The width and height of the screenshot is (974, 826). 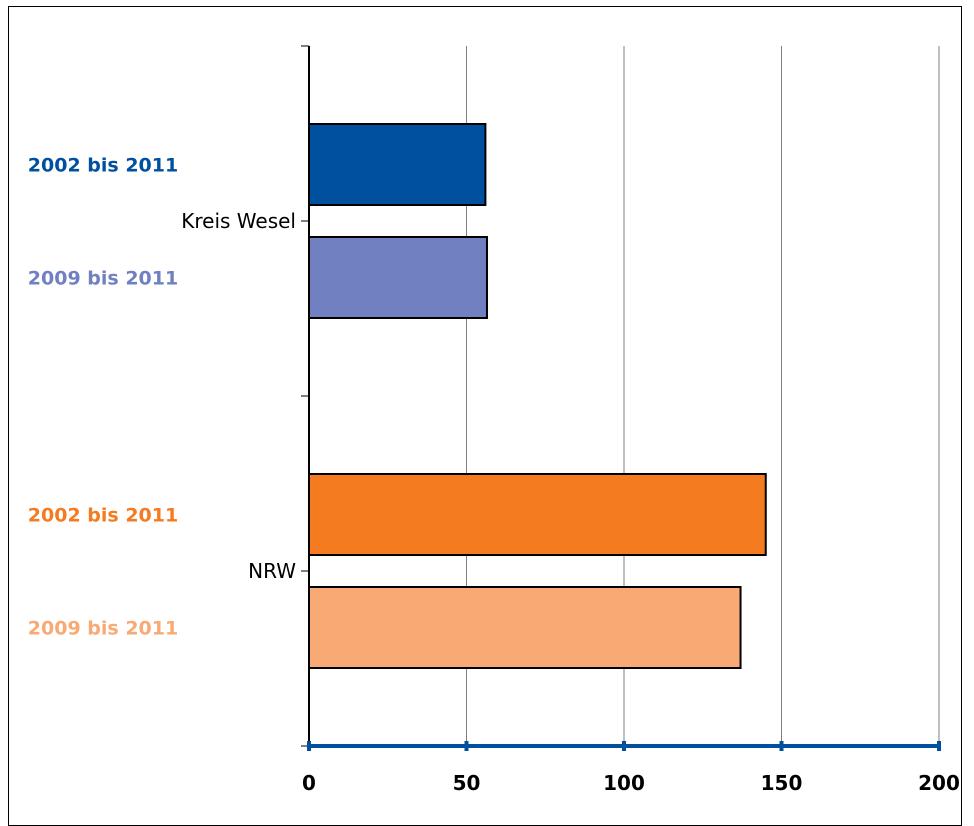 I want to click on series-label-0-1: 2009 bis 2011, so click(x=103, y=279).